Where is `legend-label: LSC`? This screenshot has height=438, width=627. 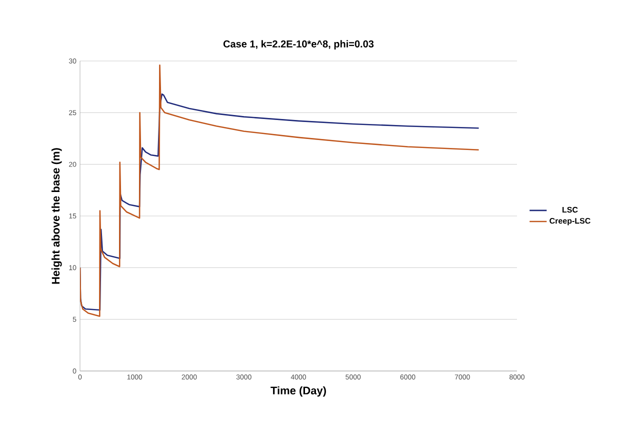 legend-label: LSC is located at coordinates (570, 209).